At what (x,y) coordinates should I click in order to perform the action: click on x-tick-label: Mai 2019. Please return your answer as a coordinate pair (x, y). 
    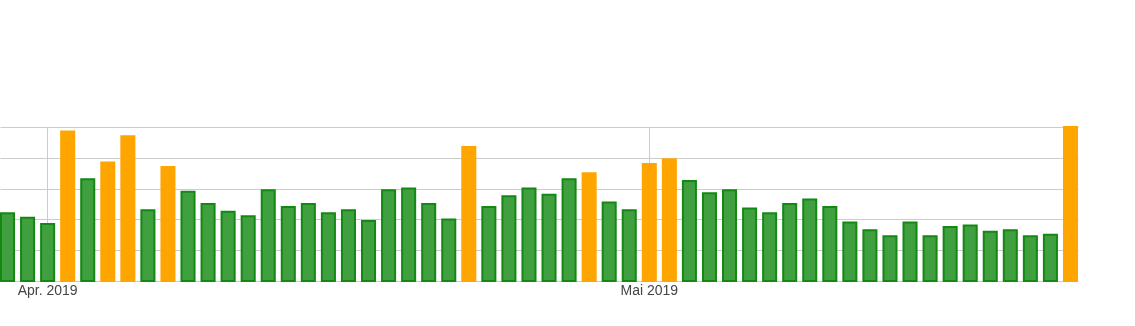
    Looking at the image, I should click on (649, 289).